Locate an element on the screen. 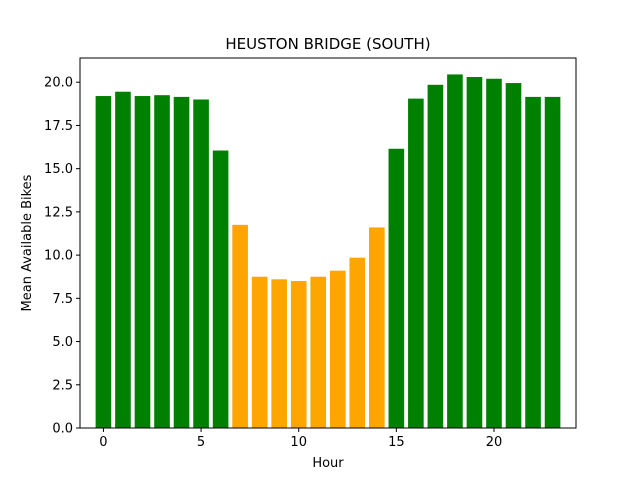  x-tick-label: 15 is located at coordinates (396, 442).